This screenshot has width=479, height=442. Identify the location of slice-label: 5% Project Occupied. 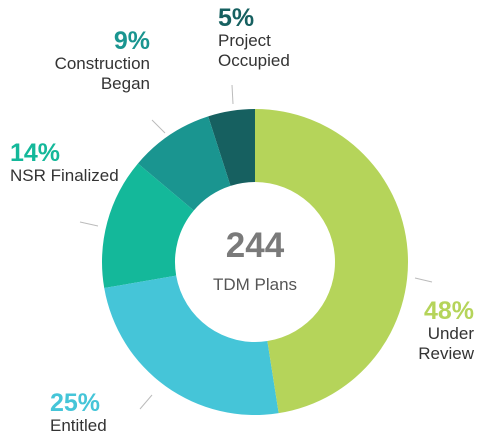
(273, 38).